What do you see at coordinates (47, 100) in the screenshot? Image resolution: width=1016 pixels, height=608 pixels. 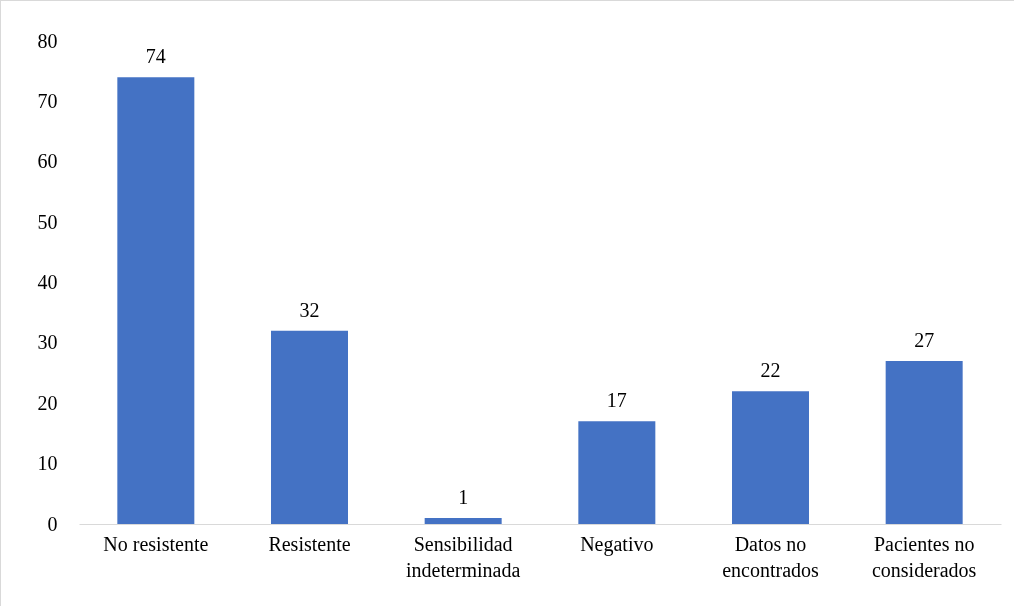 I see `y-tick-label: 70` at bounding box center [47, 100].